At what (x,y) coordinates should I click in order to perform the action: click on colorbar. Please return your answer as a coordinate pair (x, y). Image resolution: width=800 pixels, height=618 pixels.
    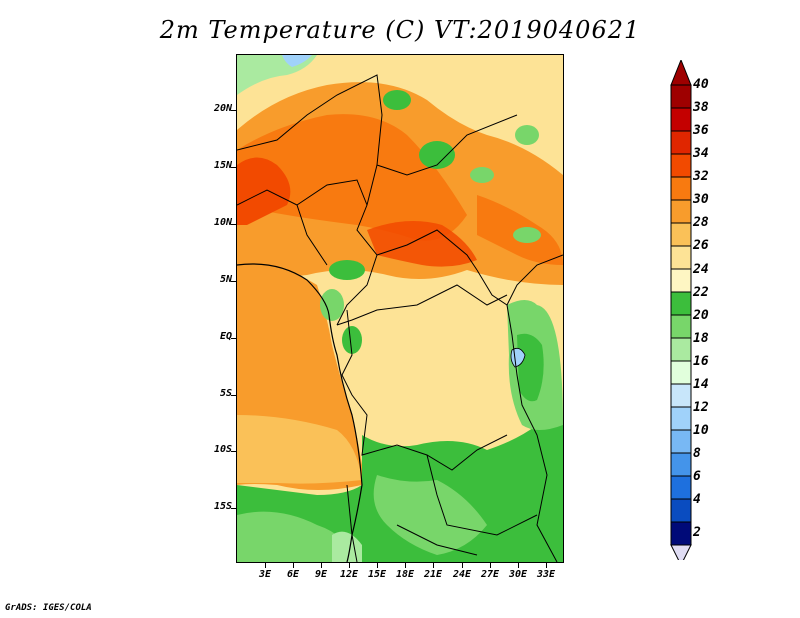
    Looking at the image, I should click on (681, 310).